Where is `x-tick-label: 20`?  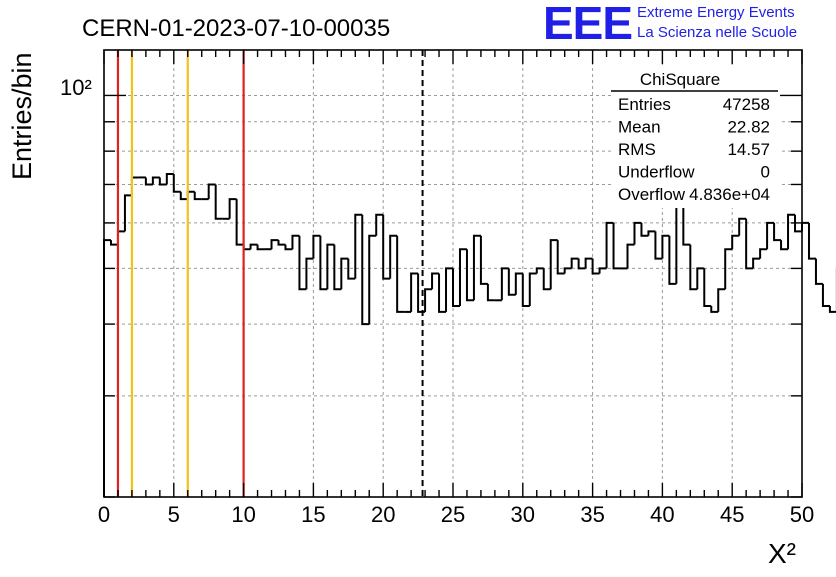 x-tick-label: 20 is located at coordinates (383, 514).